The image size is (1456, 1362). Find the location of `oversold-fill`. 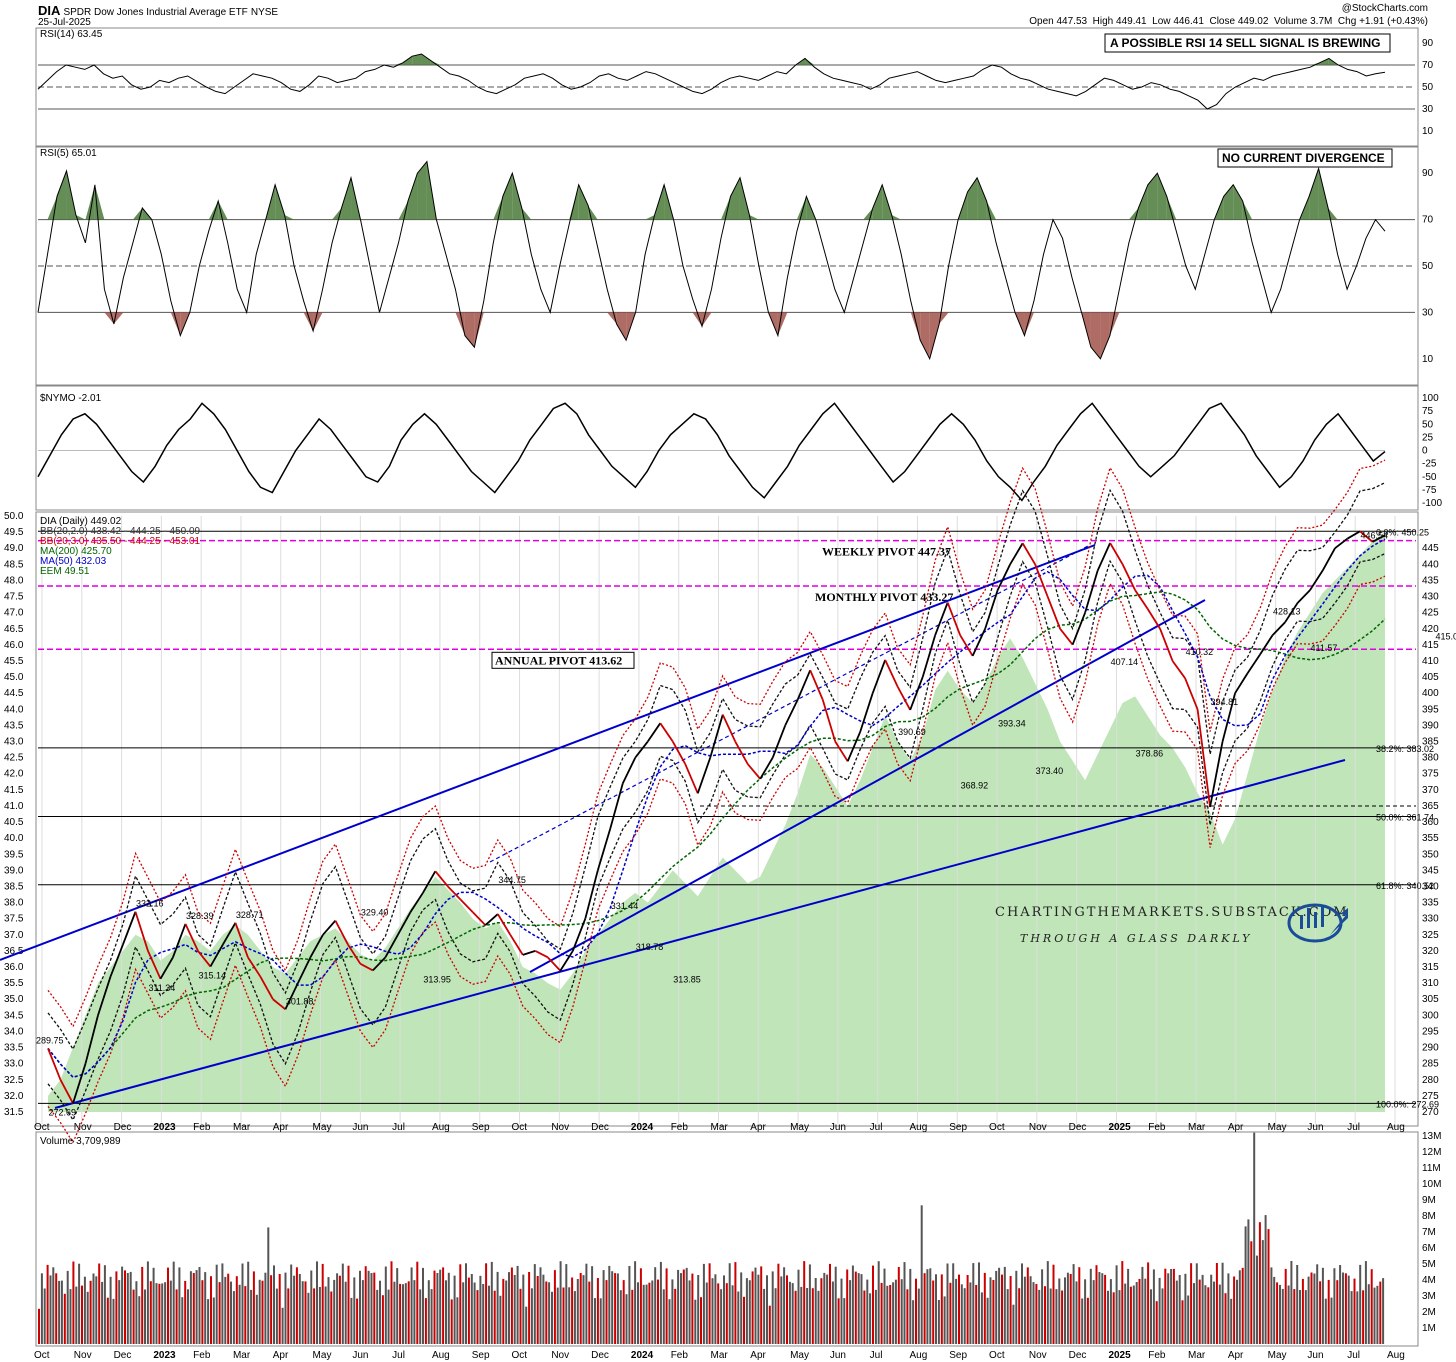

oversold-fill is located at coordinates (1114, 324).